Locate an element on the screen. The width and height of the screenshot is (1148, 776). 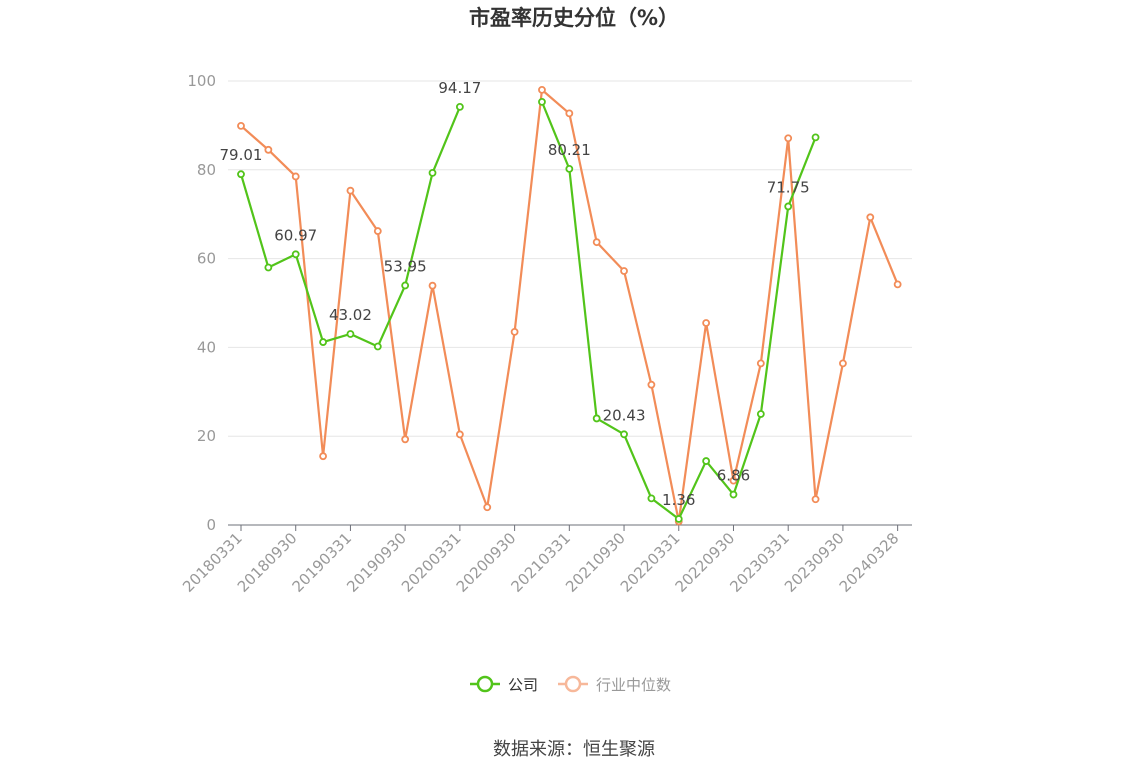
legend-item-company: 公司 is located at coordinates (504, 684).